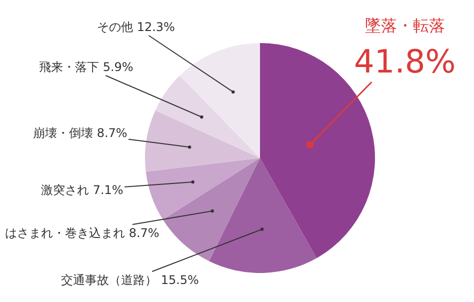 This screenshot has height=302, width=474. What do you see at coordinates (130, 280) in the screenshot?
I see `slice-label: 交通事故（道路） 15.5%` at bounding box center [130, 280].